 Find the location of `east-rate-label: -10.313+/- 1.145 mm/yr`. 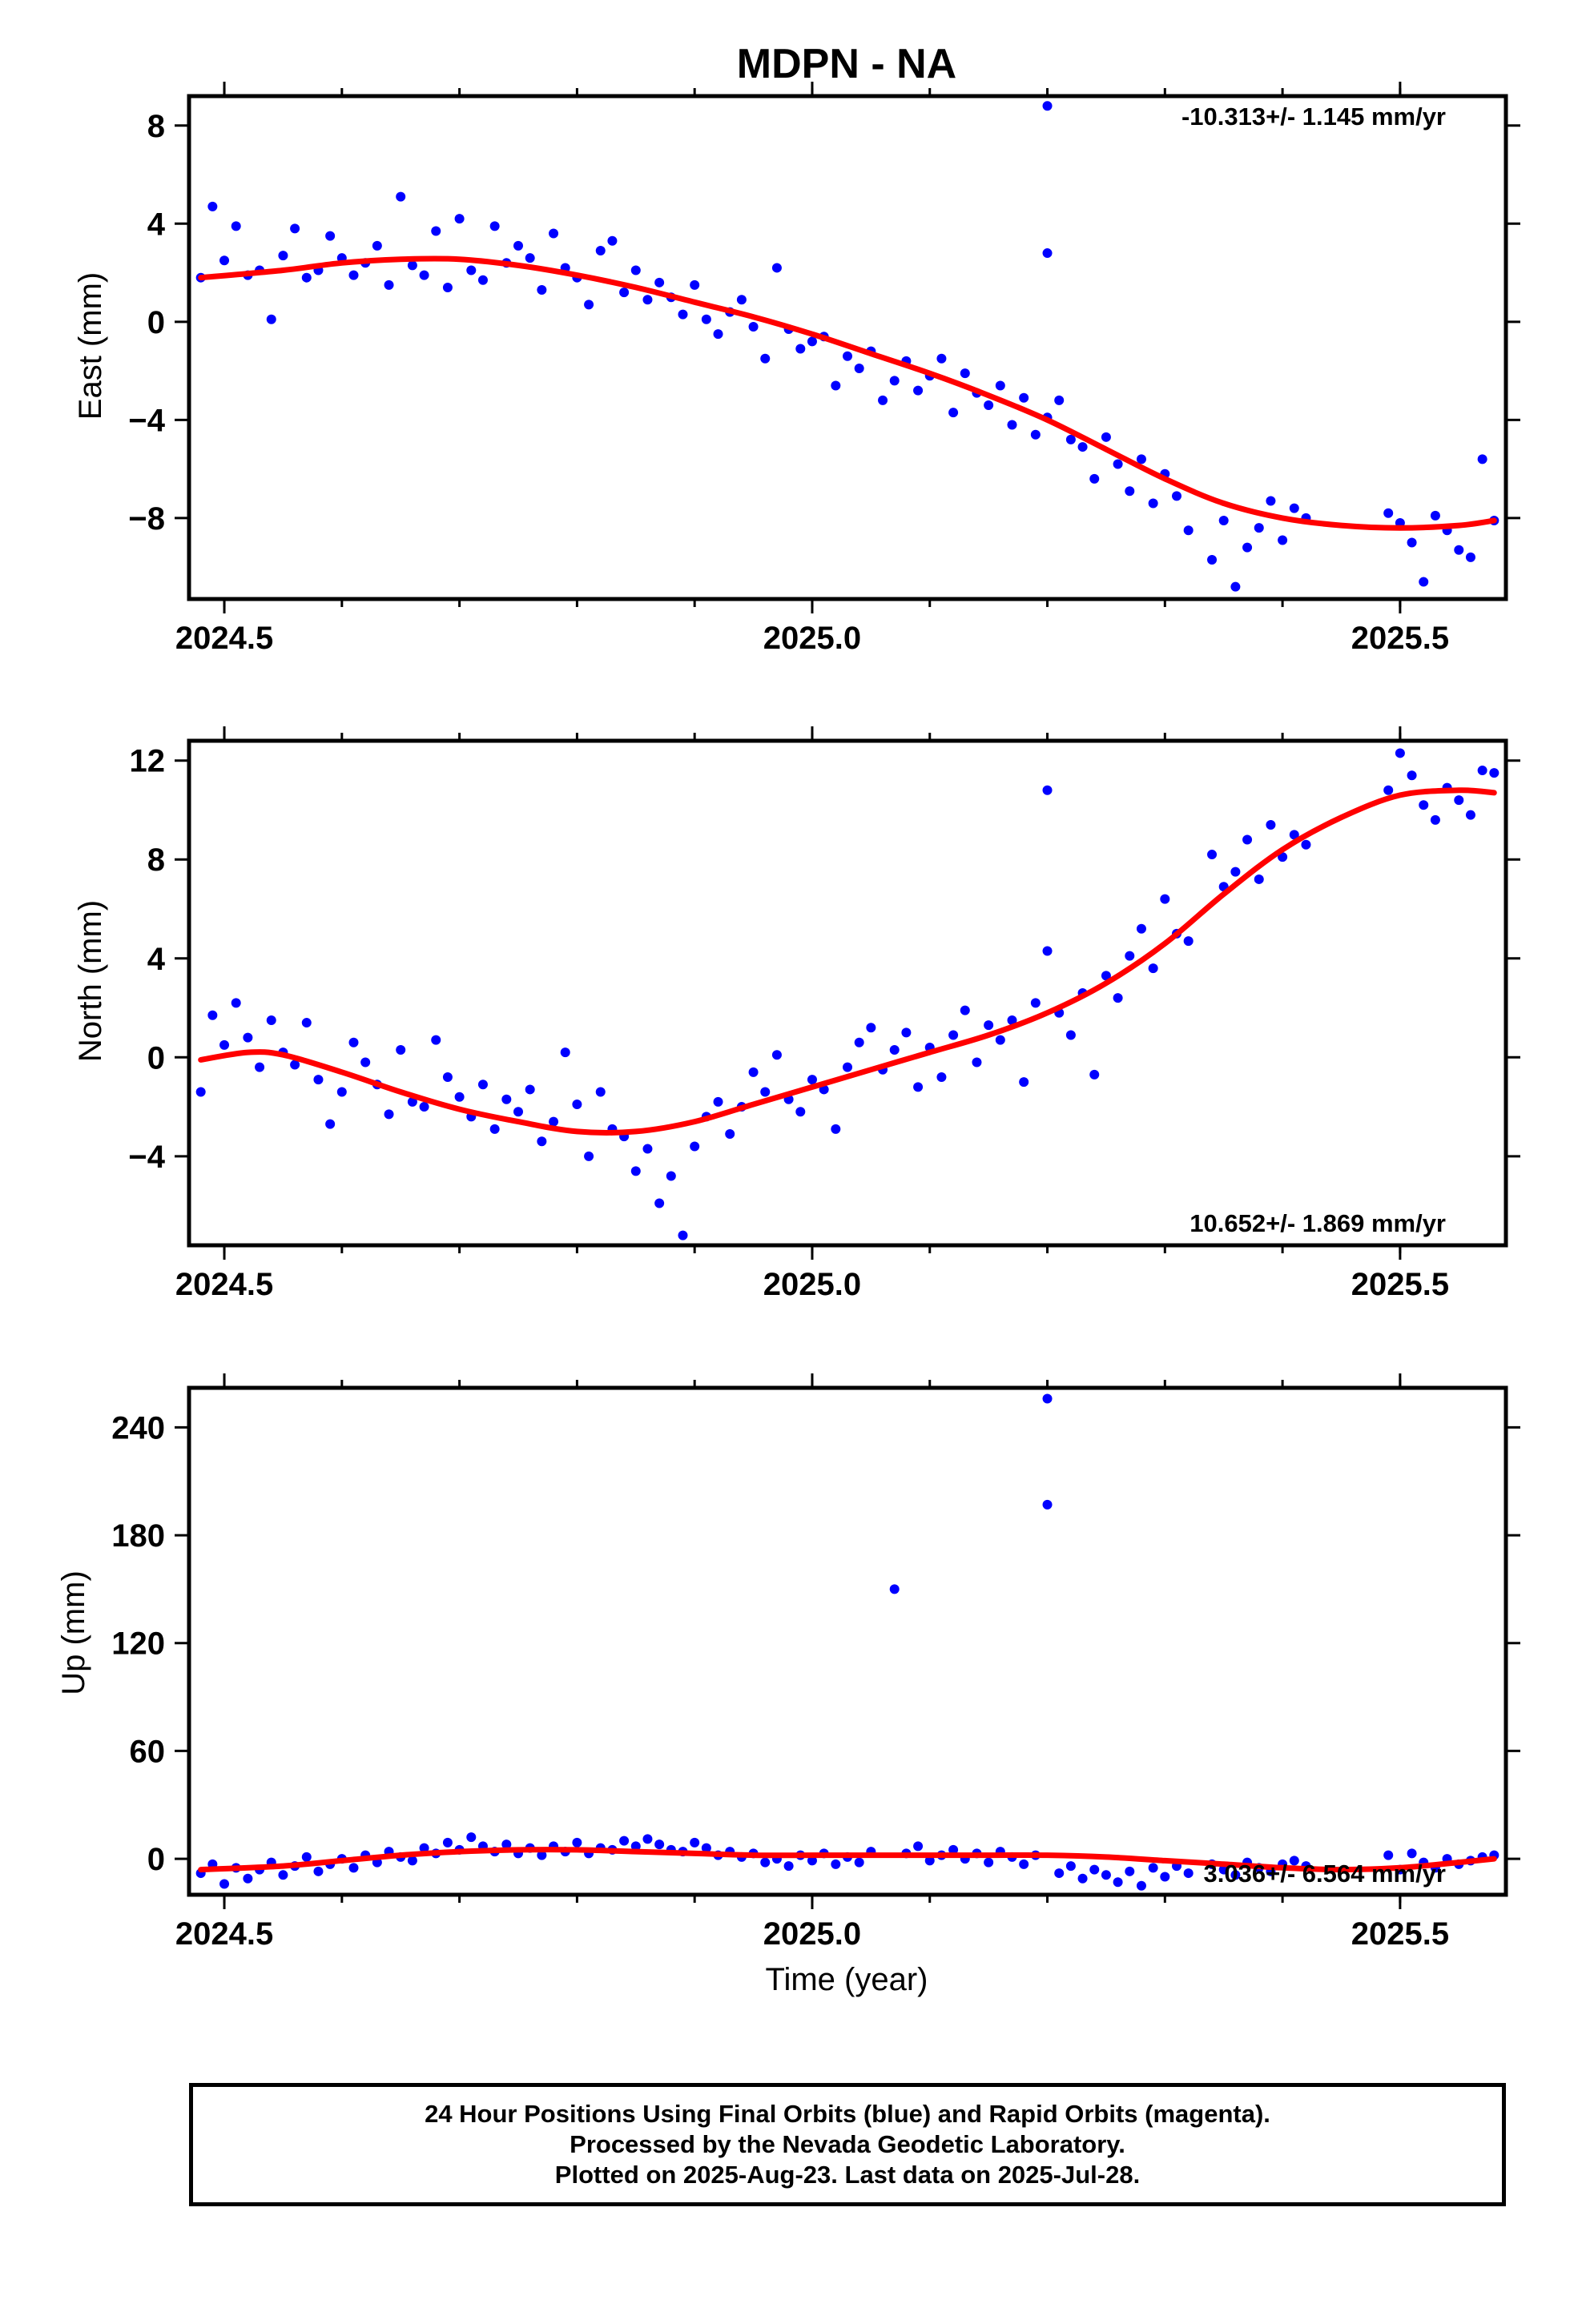

east-rate-label: -10.313+/- 1.145 mm/yr is located at coordinates (1313, 117).